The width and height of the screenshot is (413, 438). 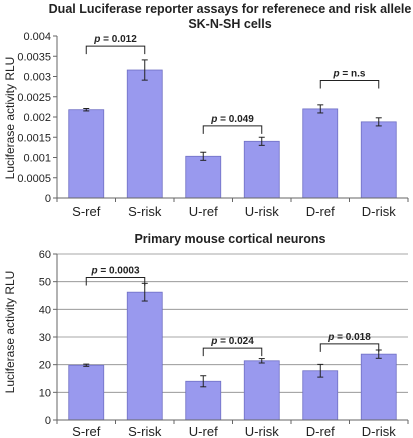 I want to click on y-tick-label: 60, so click(x=45, y=255).